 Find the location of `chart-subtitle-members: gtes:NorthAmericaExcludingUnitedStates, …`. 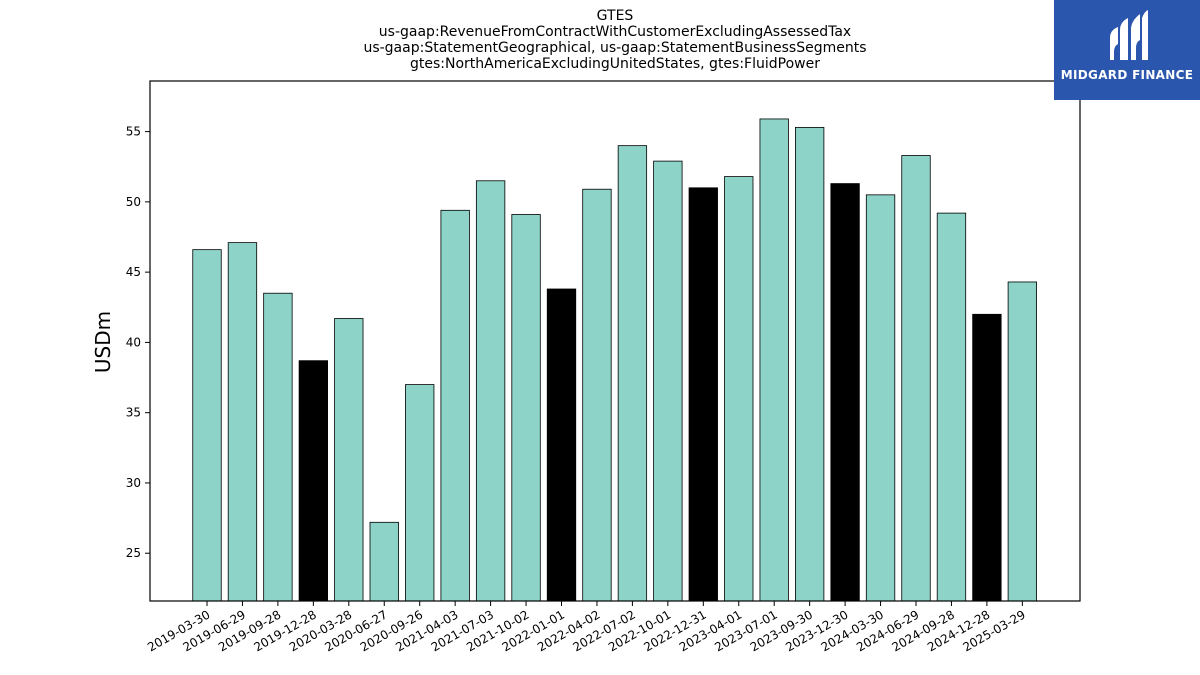

chart-subtitle-members: gtes:NorthAmericaExcludingUnitedStates, … is located at coordinates (615, 64).